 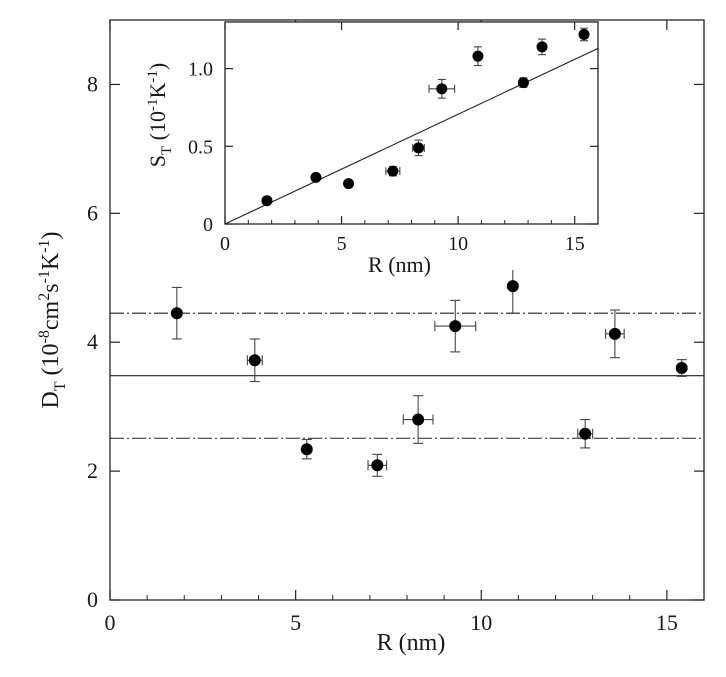 What do you see at coordinates (481, 622) in the screenshot?
I see `main-x-tick-label: 10` at bounding box center [481, 622].